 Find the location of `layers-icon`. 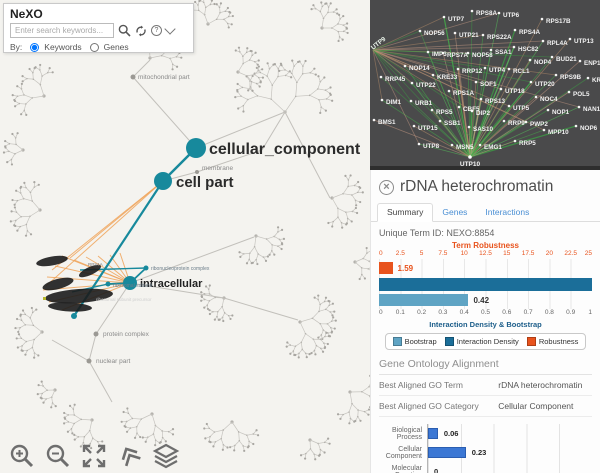

layers-icon is located at coordinates (166, 456).